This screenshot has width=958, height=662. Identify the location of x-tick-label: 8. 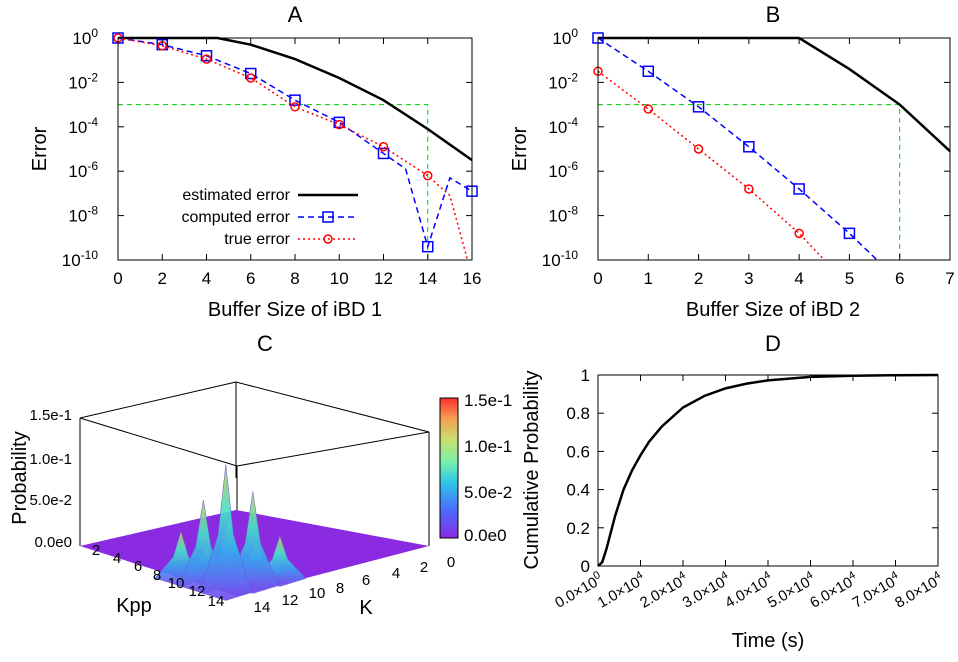
(294, 278).